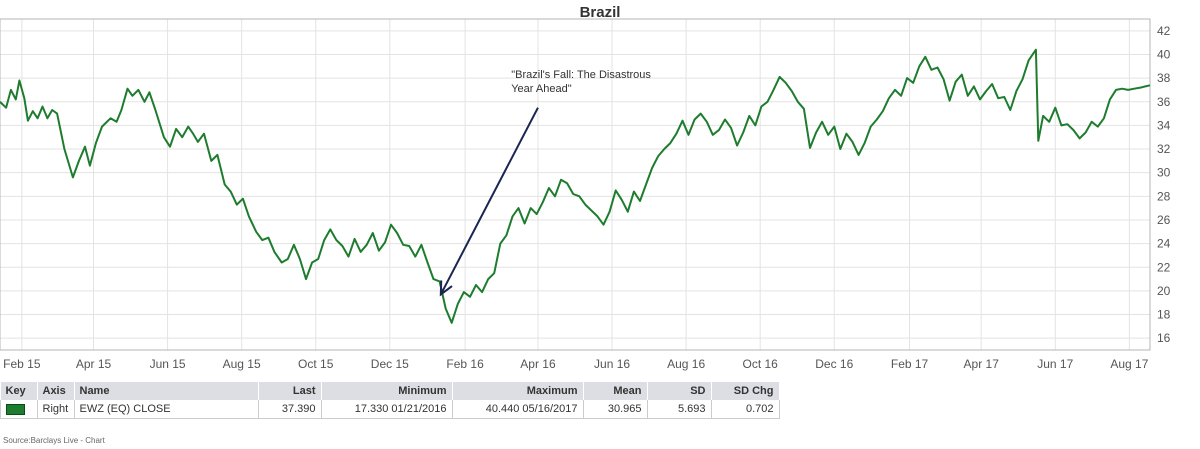 The image size is (1200, 449). What do you see at coordinates (541, 89) in the screenshot?
I see `annotation-text-line-2: Year Ahead"` at bounding box center [541, 89].